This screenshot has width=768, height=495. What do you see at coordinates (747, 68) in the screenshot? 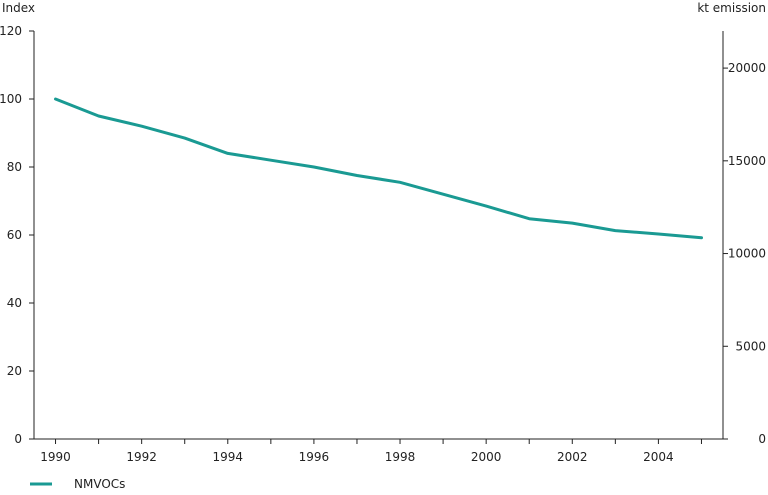
I see `right-axis-tick-label: 20000` at bounding box center [747, 68].